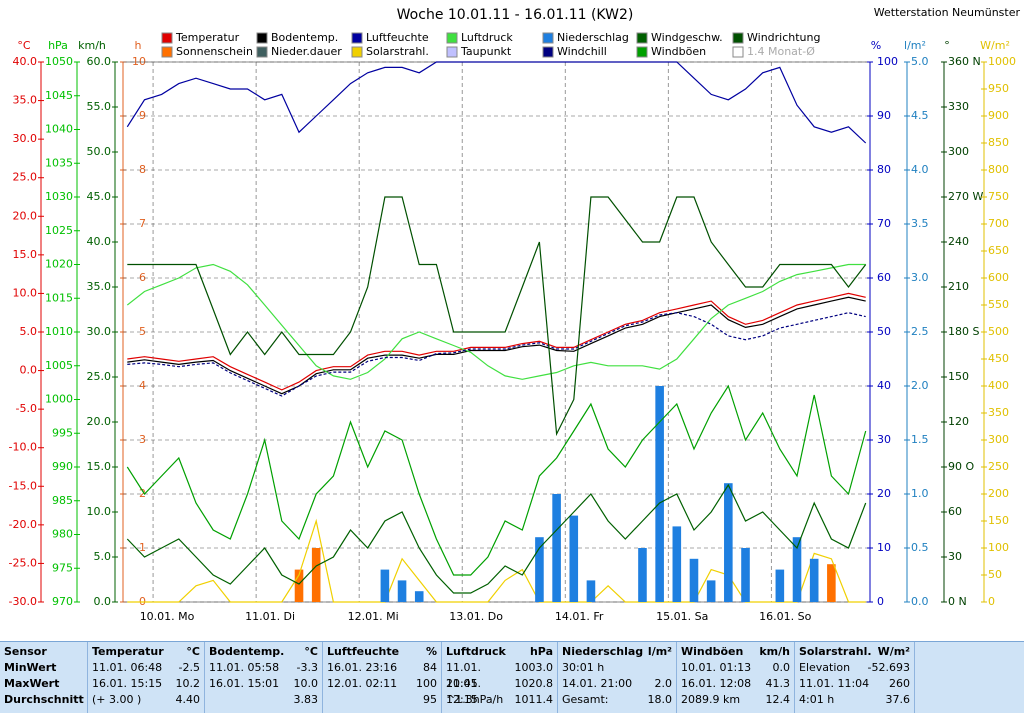  Describe the element at coordinates (876, 45) in the screenshot. I see `axis-unit: %` at that location.